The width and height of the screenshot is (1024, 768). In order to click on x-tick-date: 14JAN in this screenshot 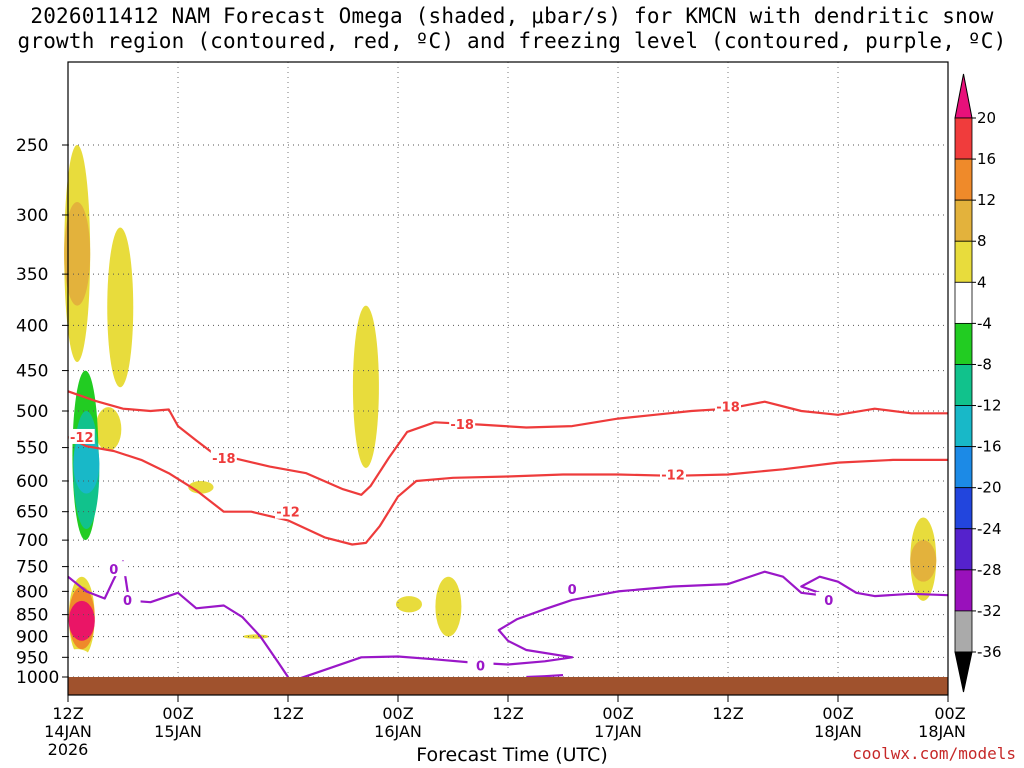, I will do `click(68, 731)`.